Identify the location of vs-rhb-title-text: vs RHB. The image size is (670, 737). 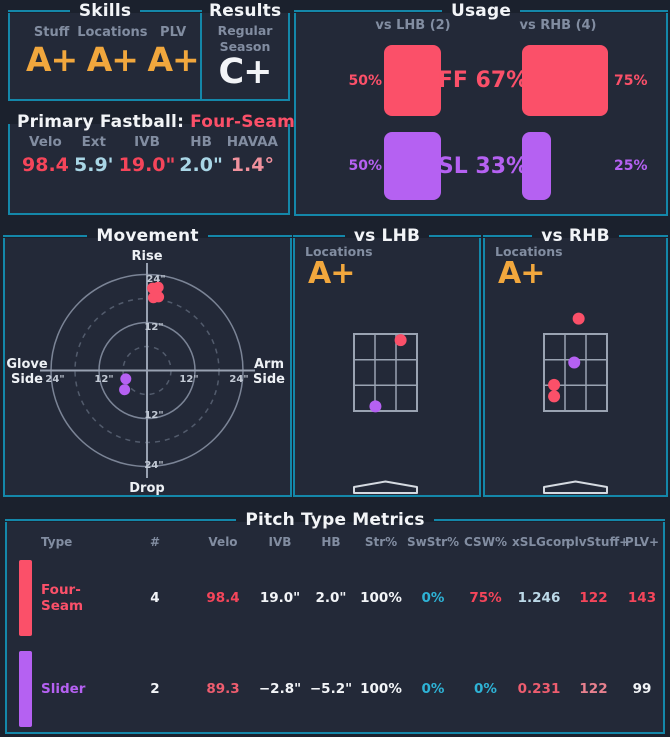
(575, 236).